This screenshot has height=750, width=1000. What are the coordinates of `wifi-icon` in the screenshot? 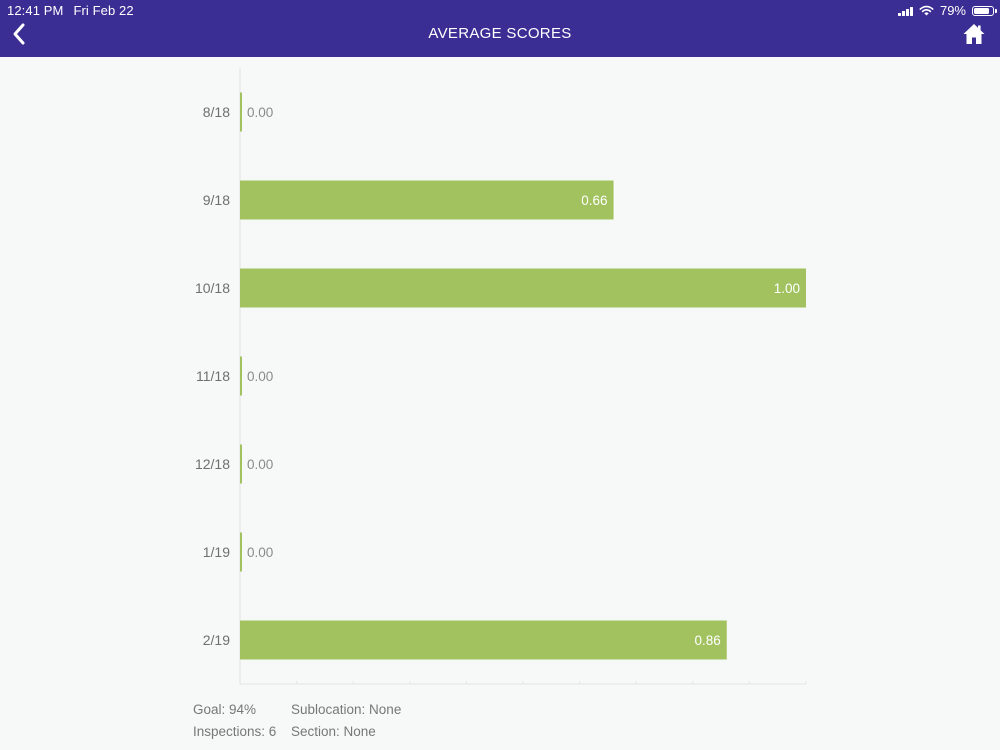 It's located at (926, 10).